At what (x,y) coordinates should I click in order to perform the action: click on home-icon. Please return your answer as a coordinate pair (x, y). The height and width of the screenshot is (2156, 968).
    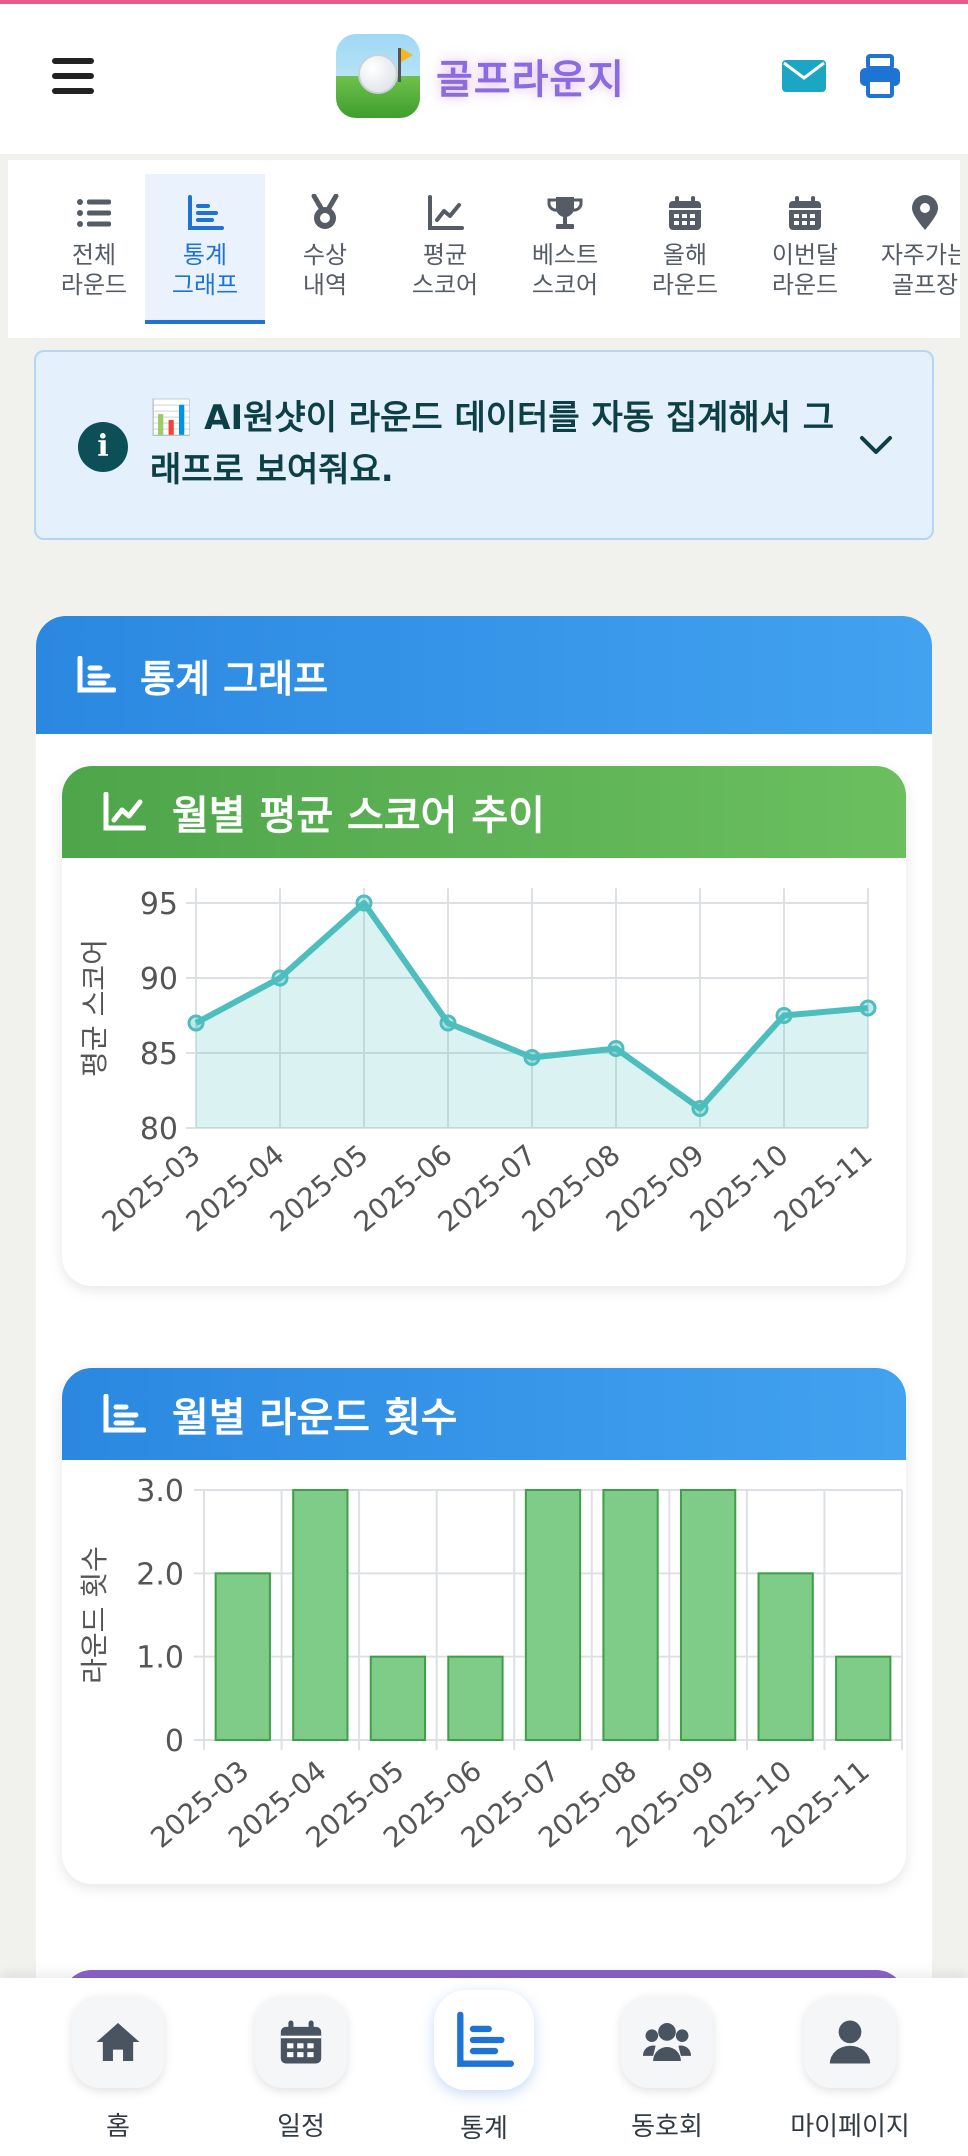
    Looking at the image, I should click on (118, 2042).